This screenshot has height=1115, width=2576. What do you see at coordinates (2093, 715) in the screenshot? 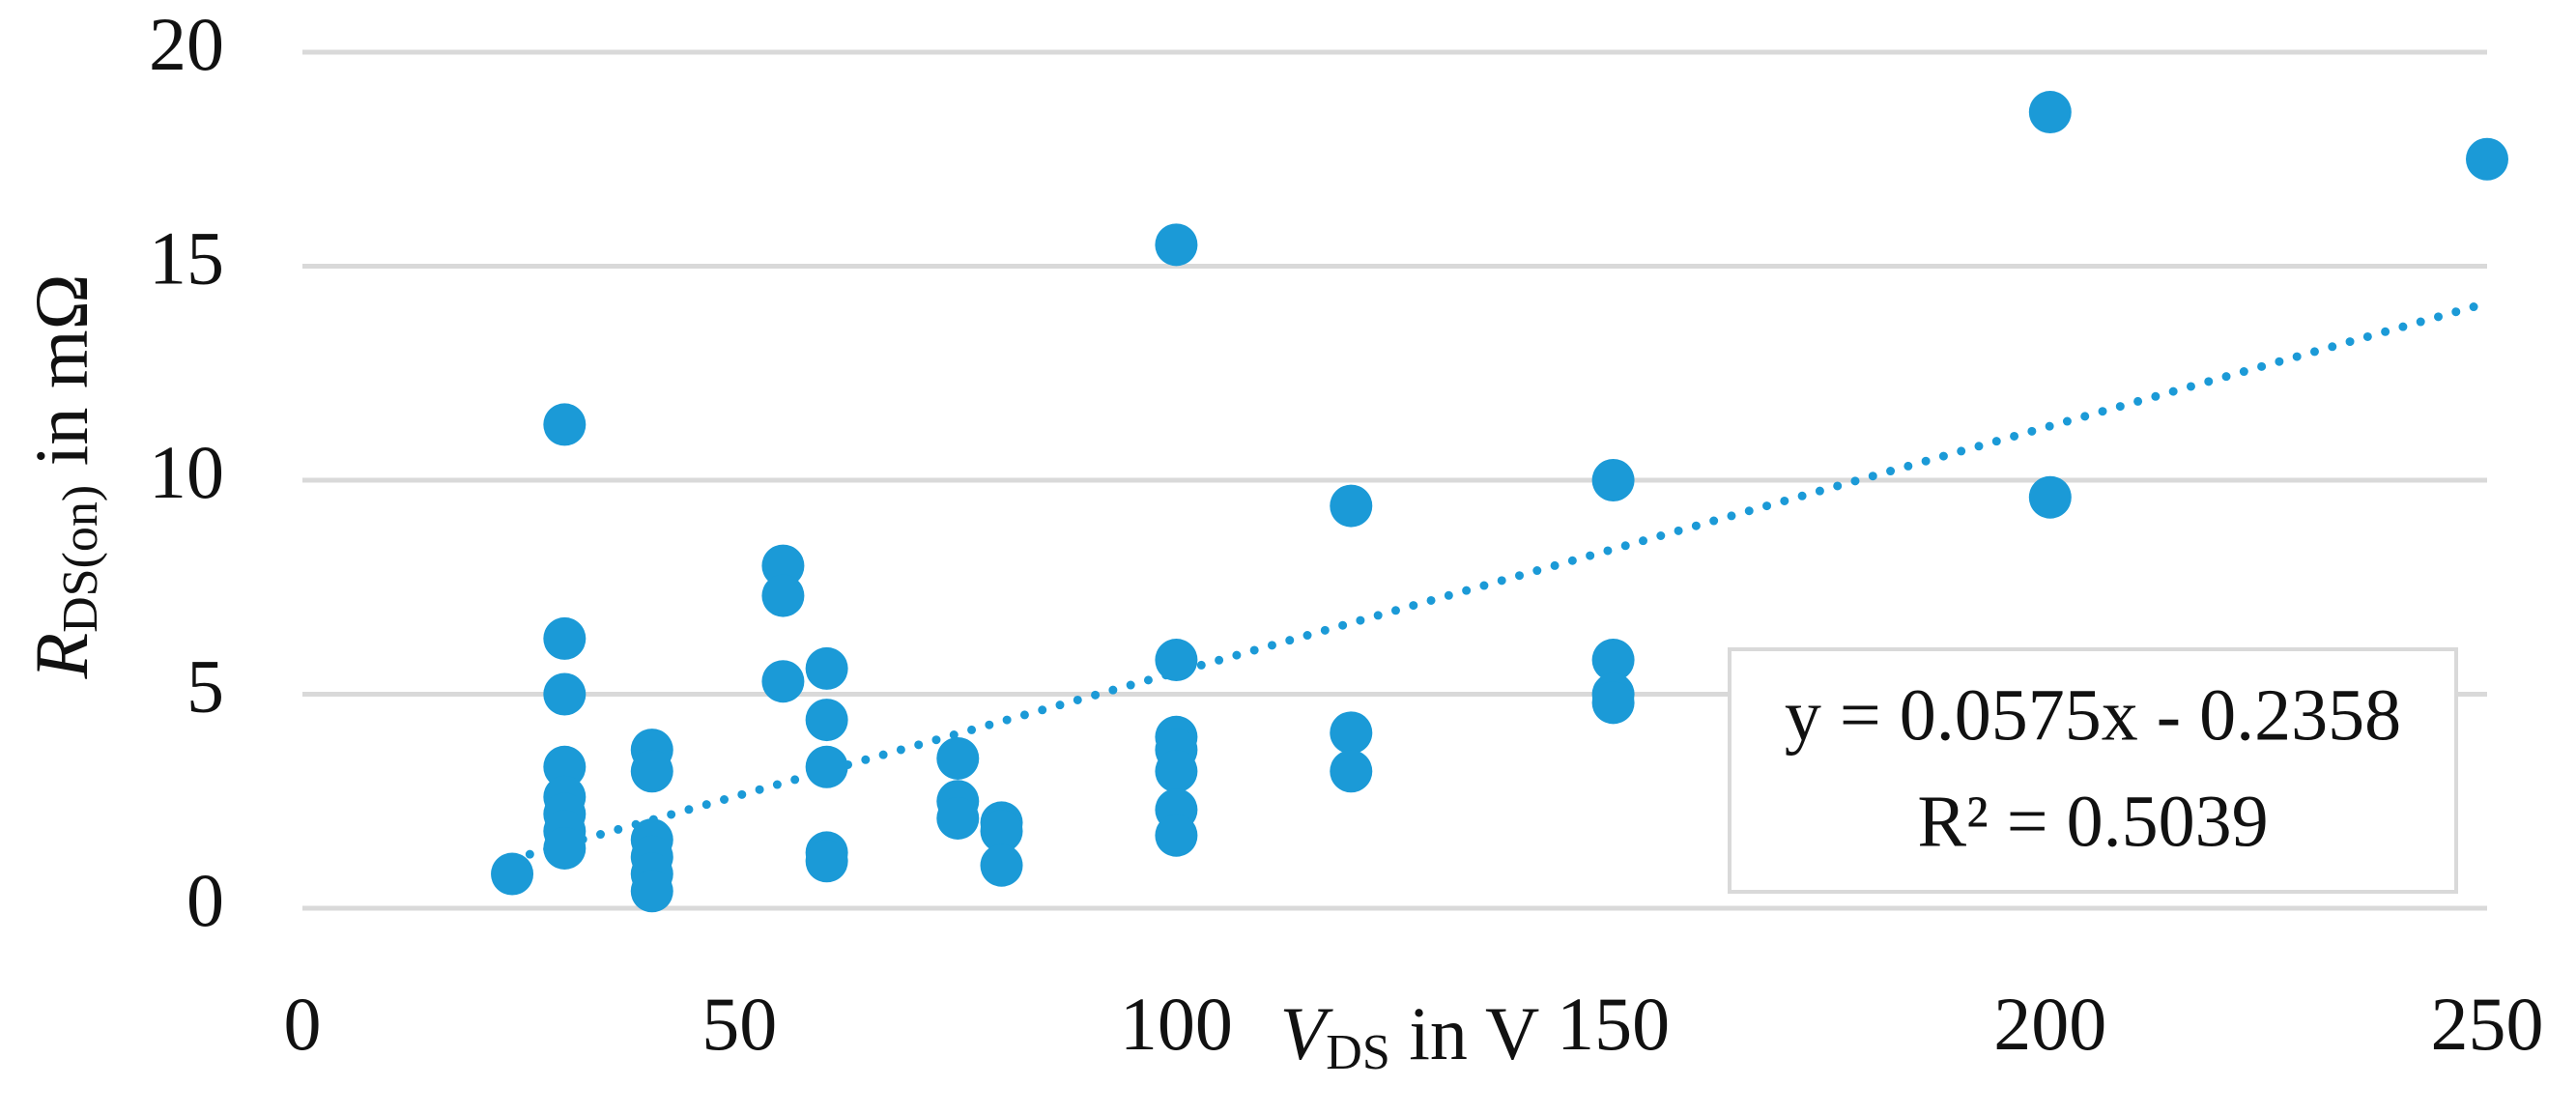
I see `trendline-equation: y = 0.0575x - 0.2358` at bounding box center [2093, 715].